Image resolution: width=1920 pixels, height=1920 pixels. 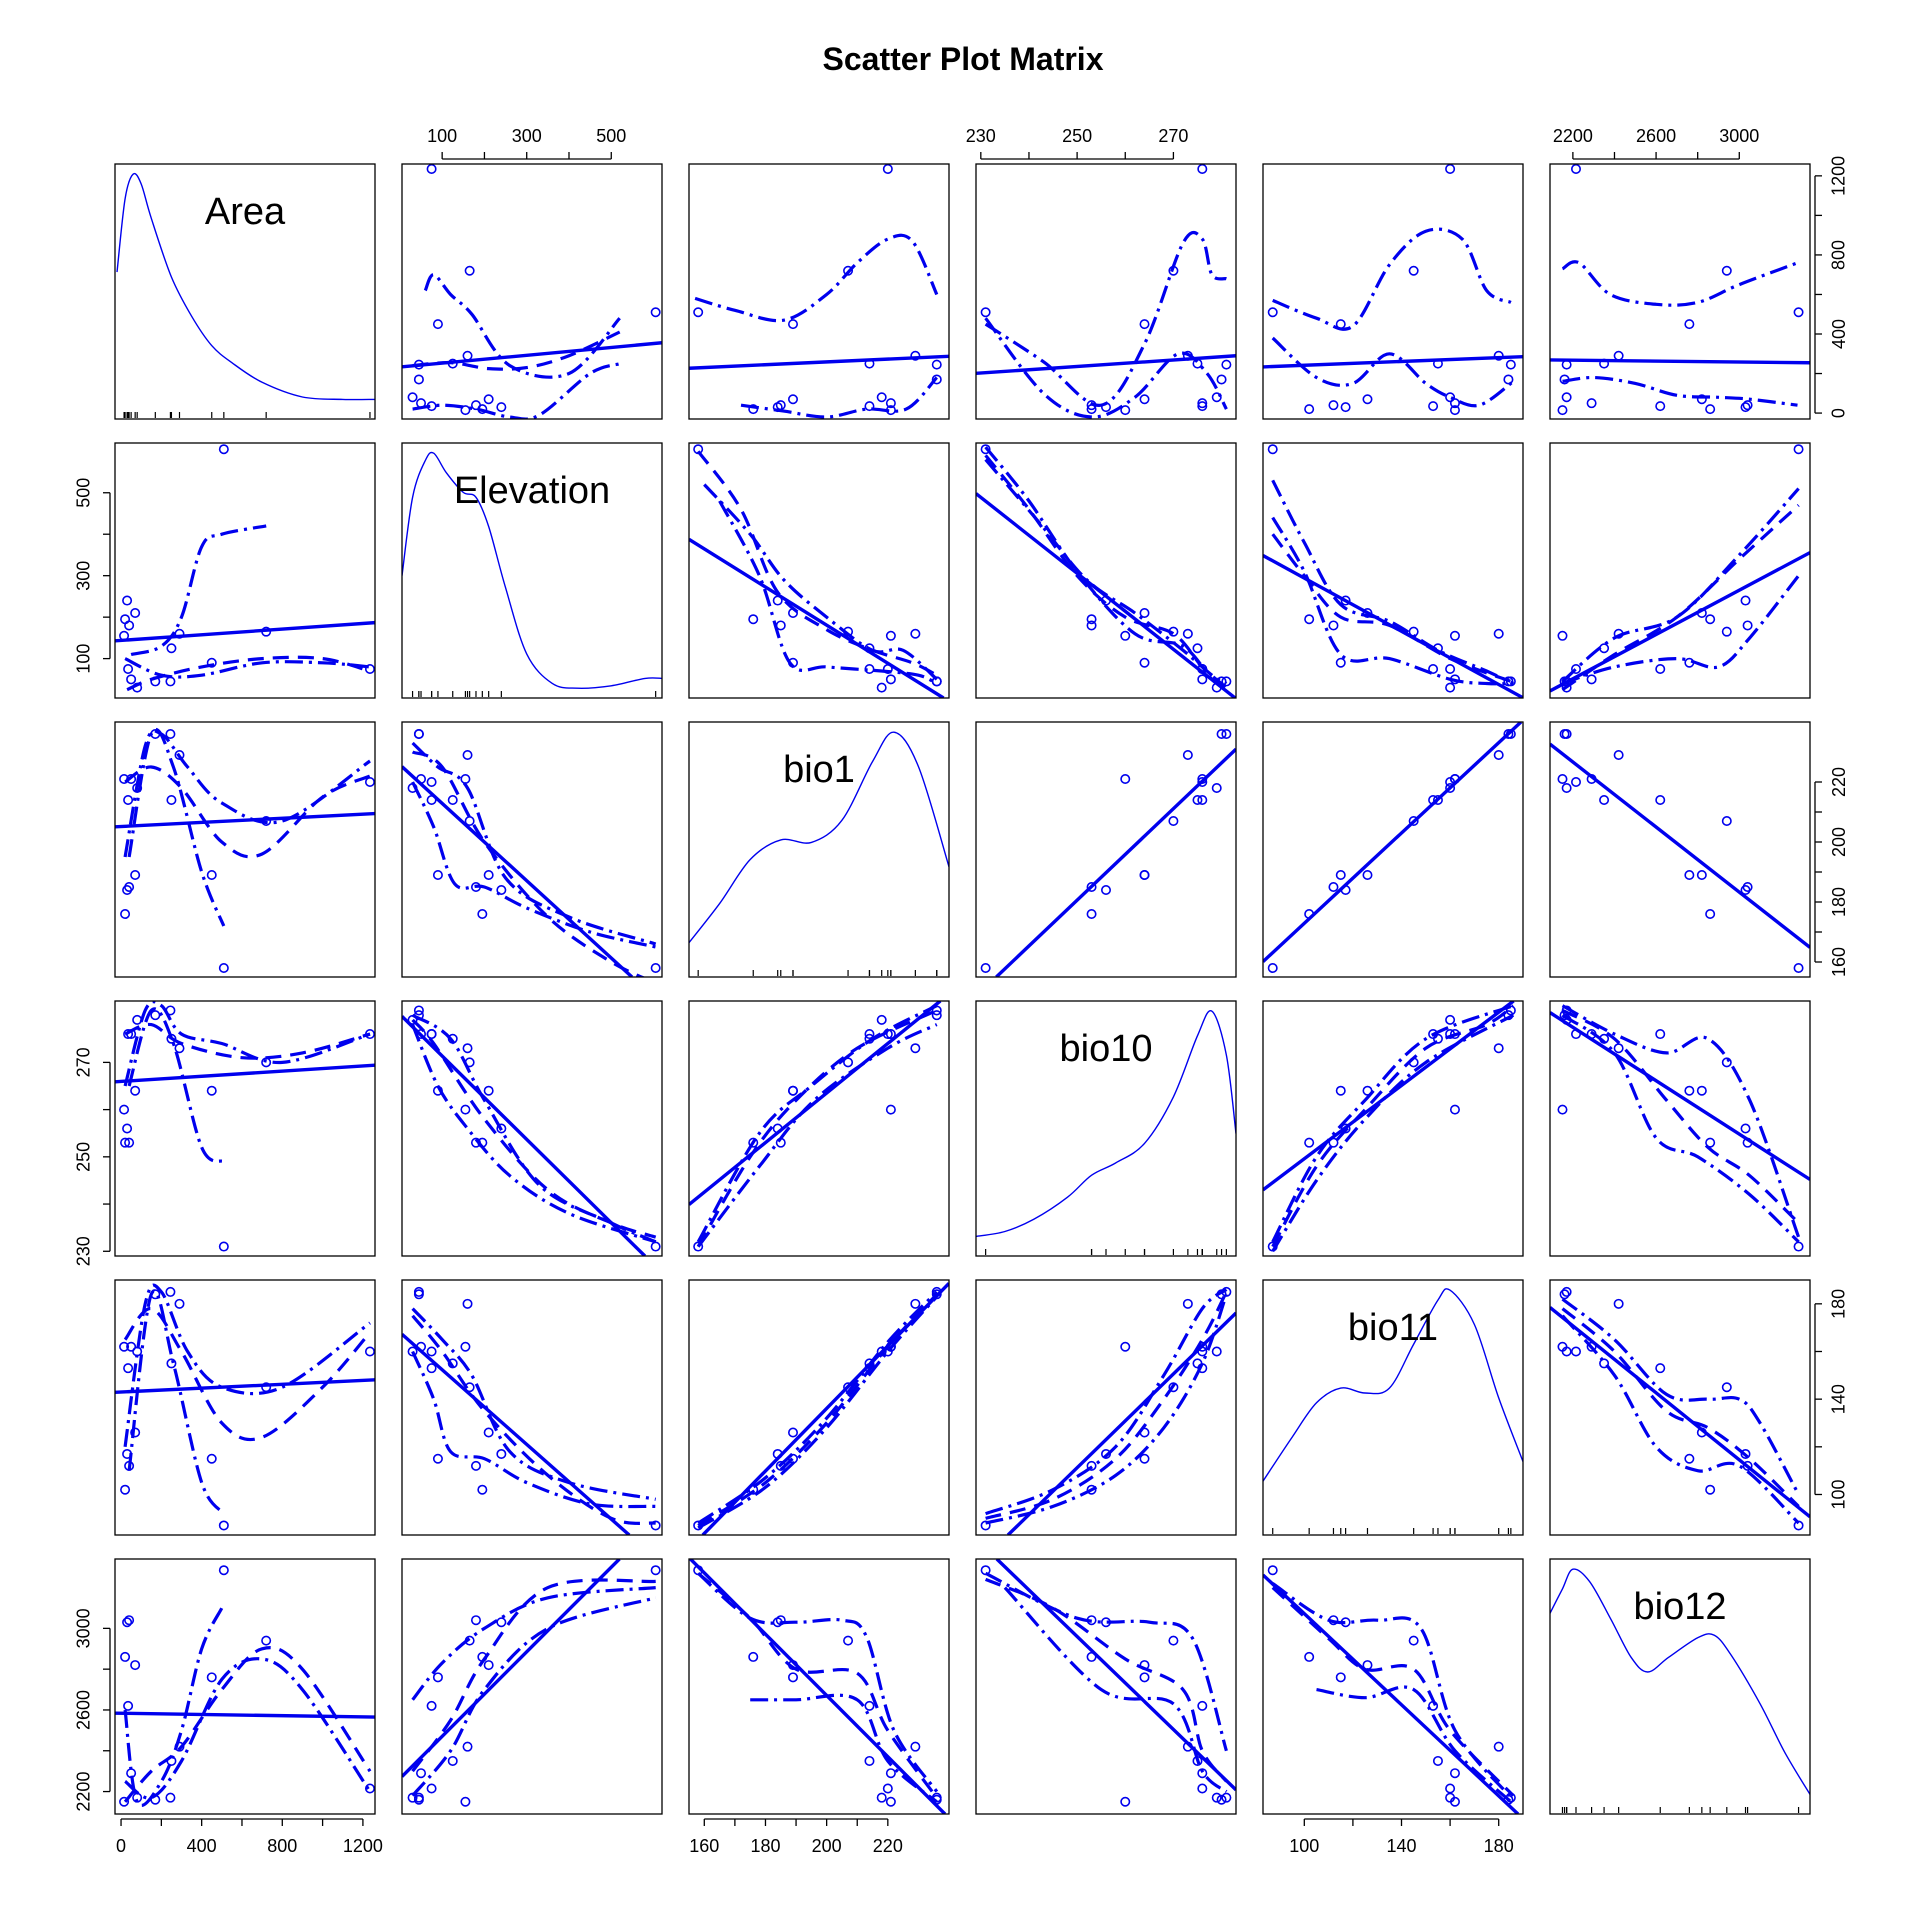 I want to click on tick-label: 200, so click(x=1839, y=842).